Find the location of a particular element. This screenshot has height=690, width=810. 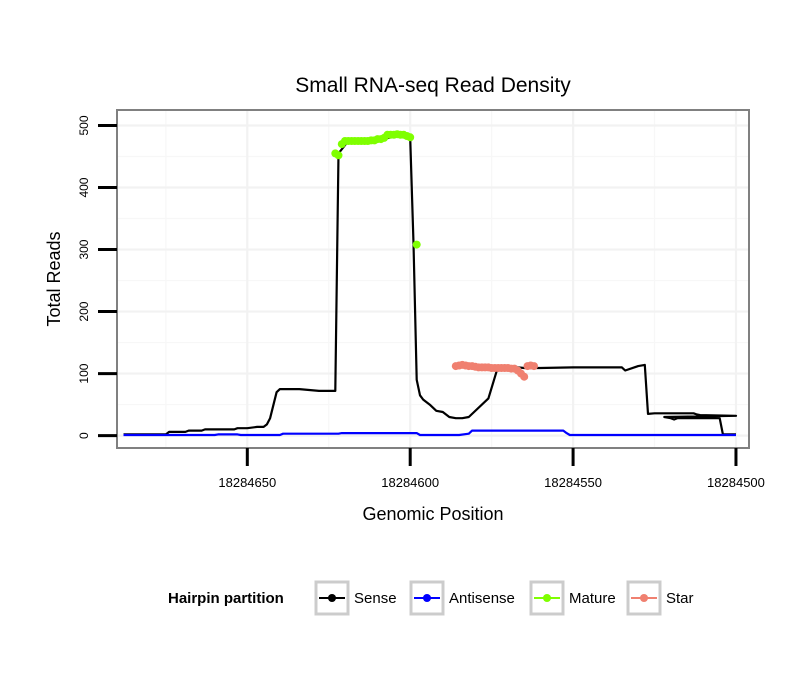

series-line-antisense is located at coordinates (429, 433).